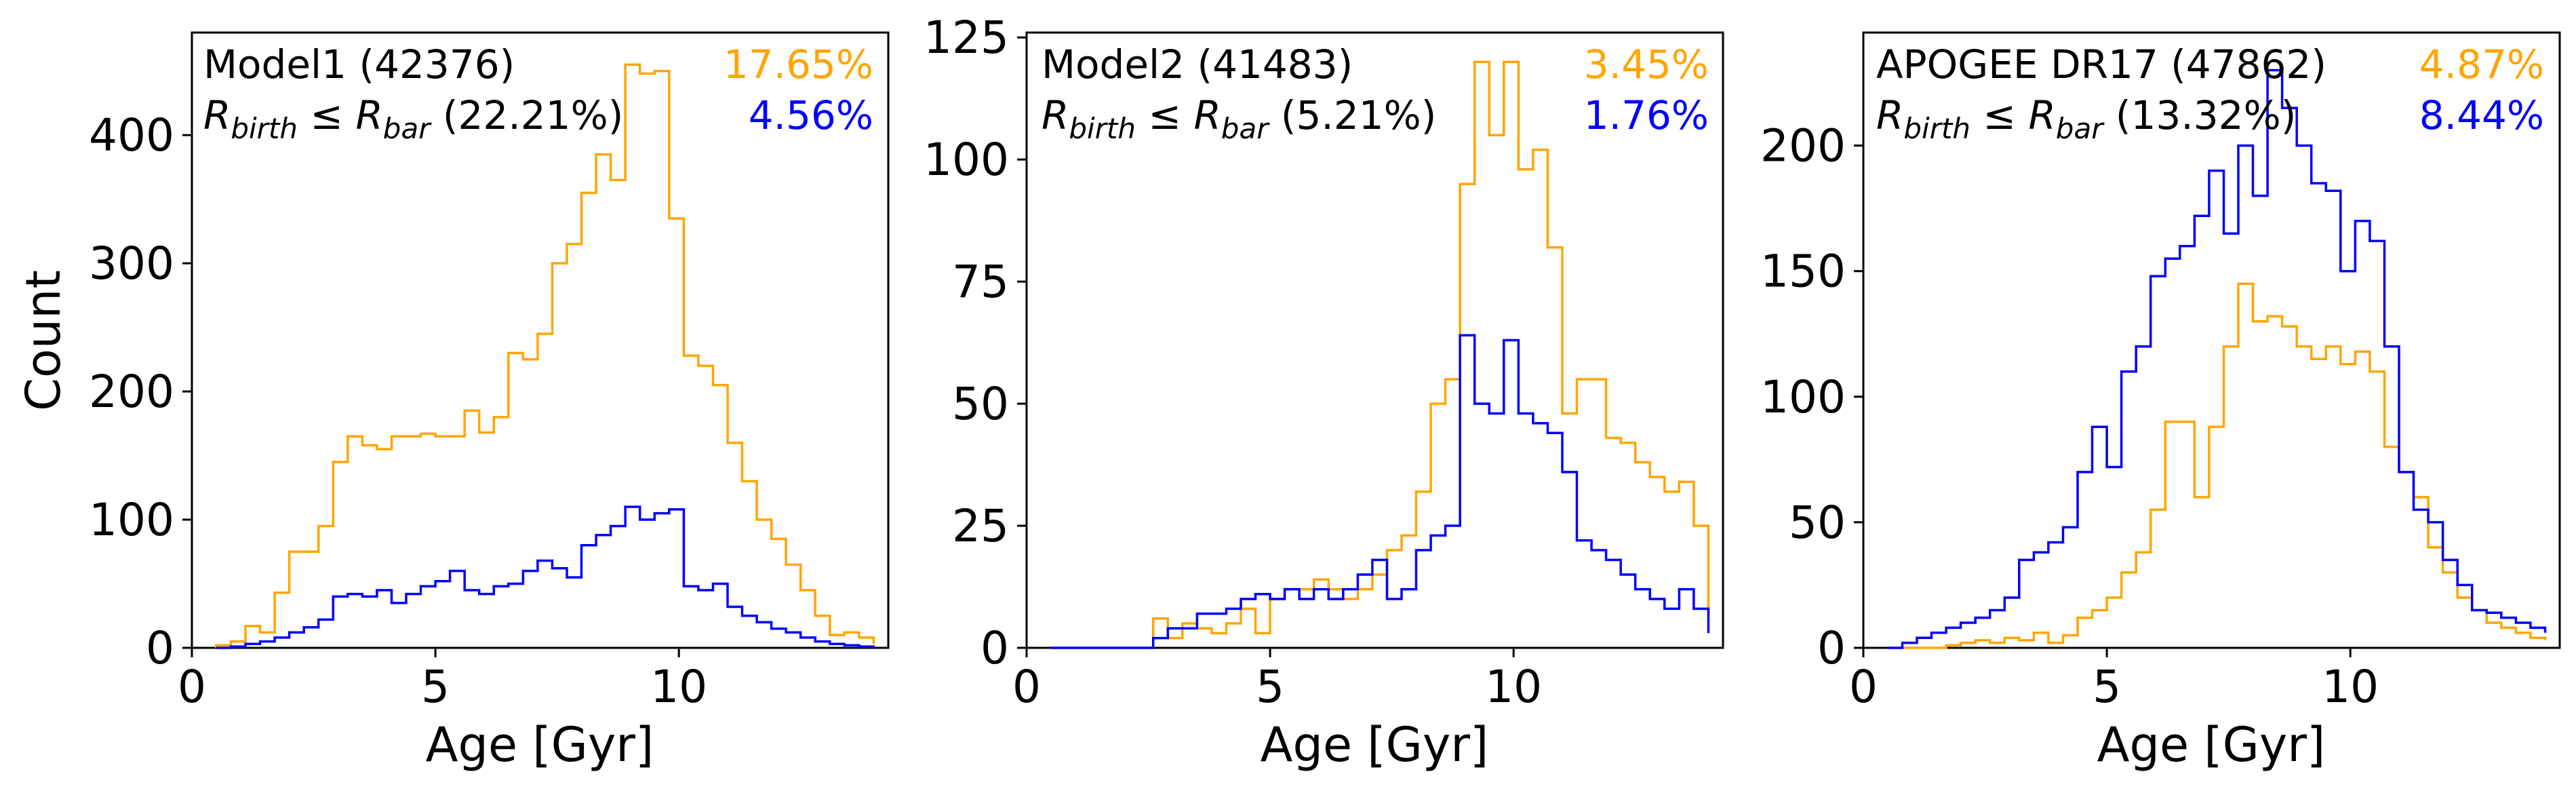 The width and height of the screenshot is (2576, 793). I want to click on y-tick-label: 150, so click(1803, 272).